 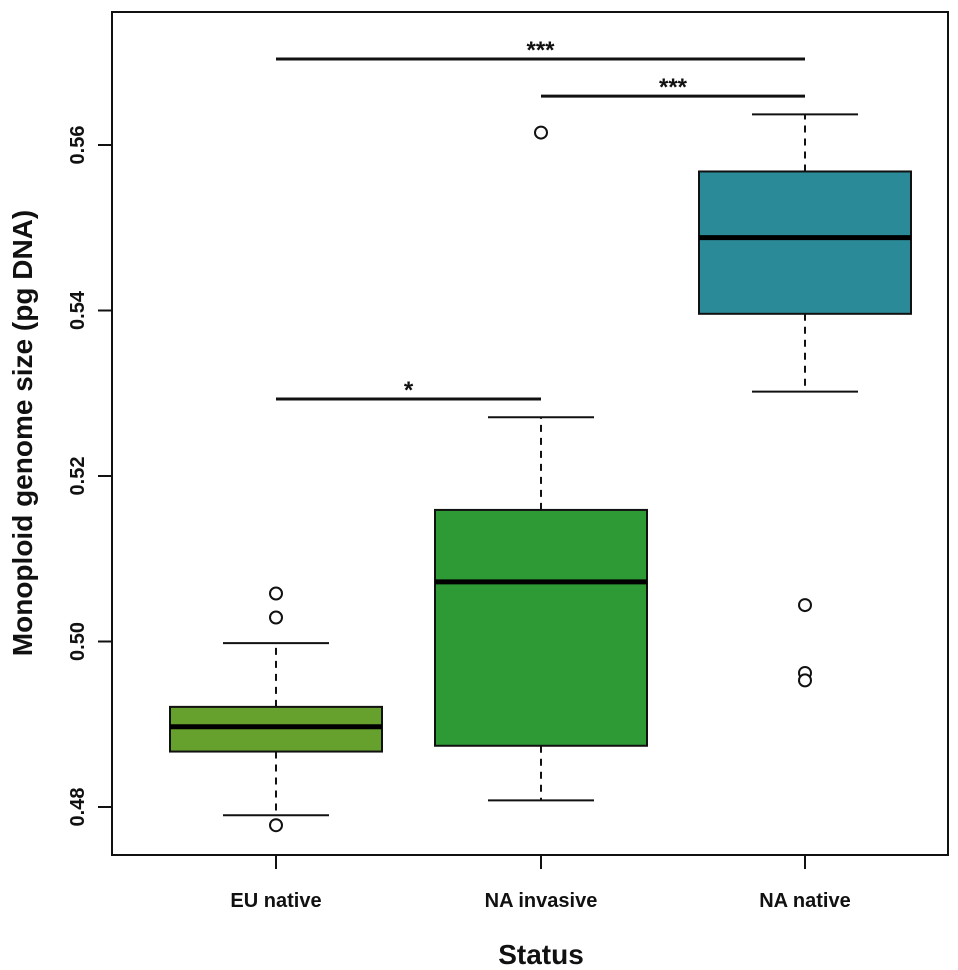 What do you see at coordinates (78, 145) in the screenshot?
I see `y-tick-label: 0.56` at bounding box center [78, 145].